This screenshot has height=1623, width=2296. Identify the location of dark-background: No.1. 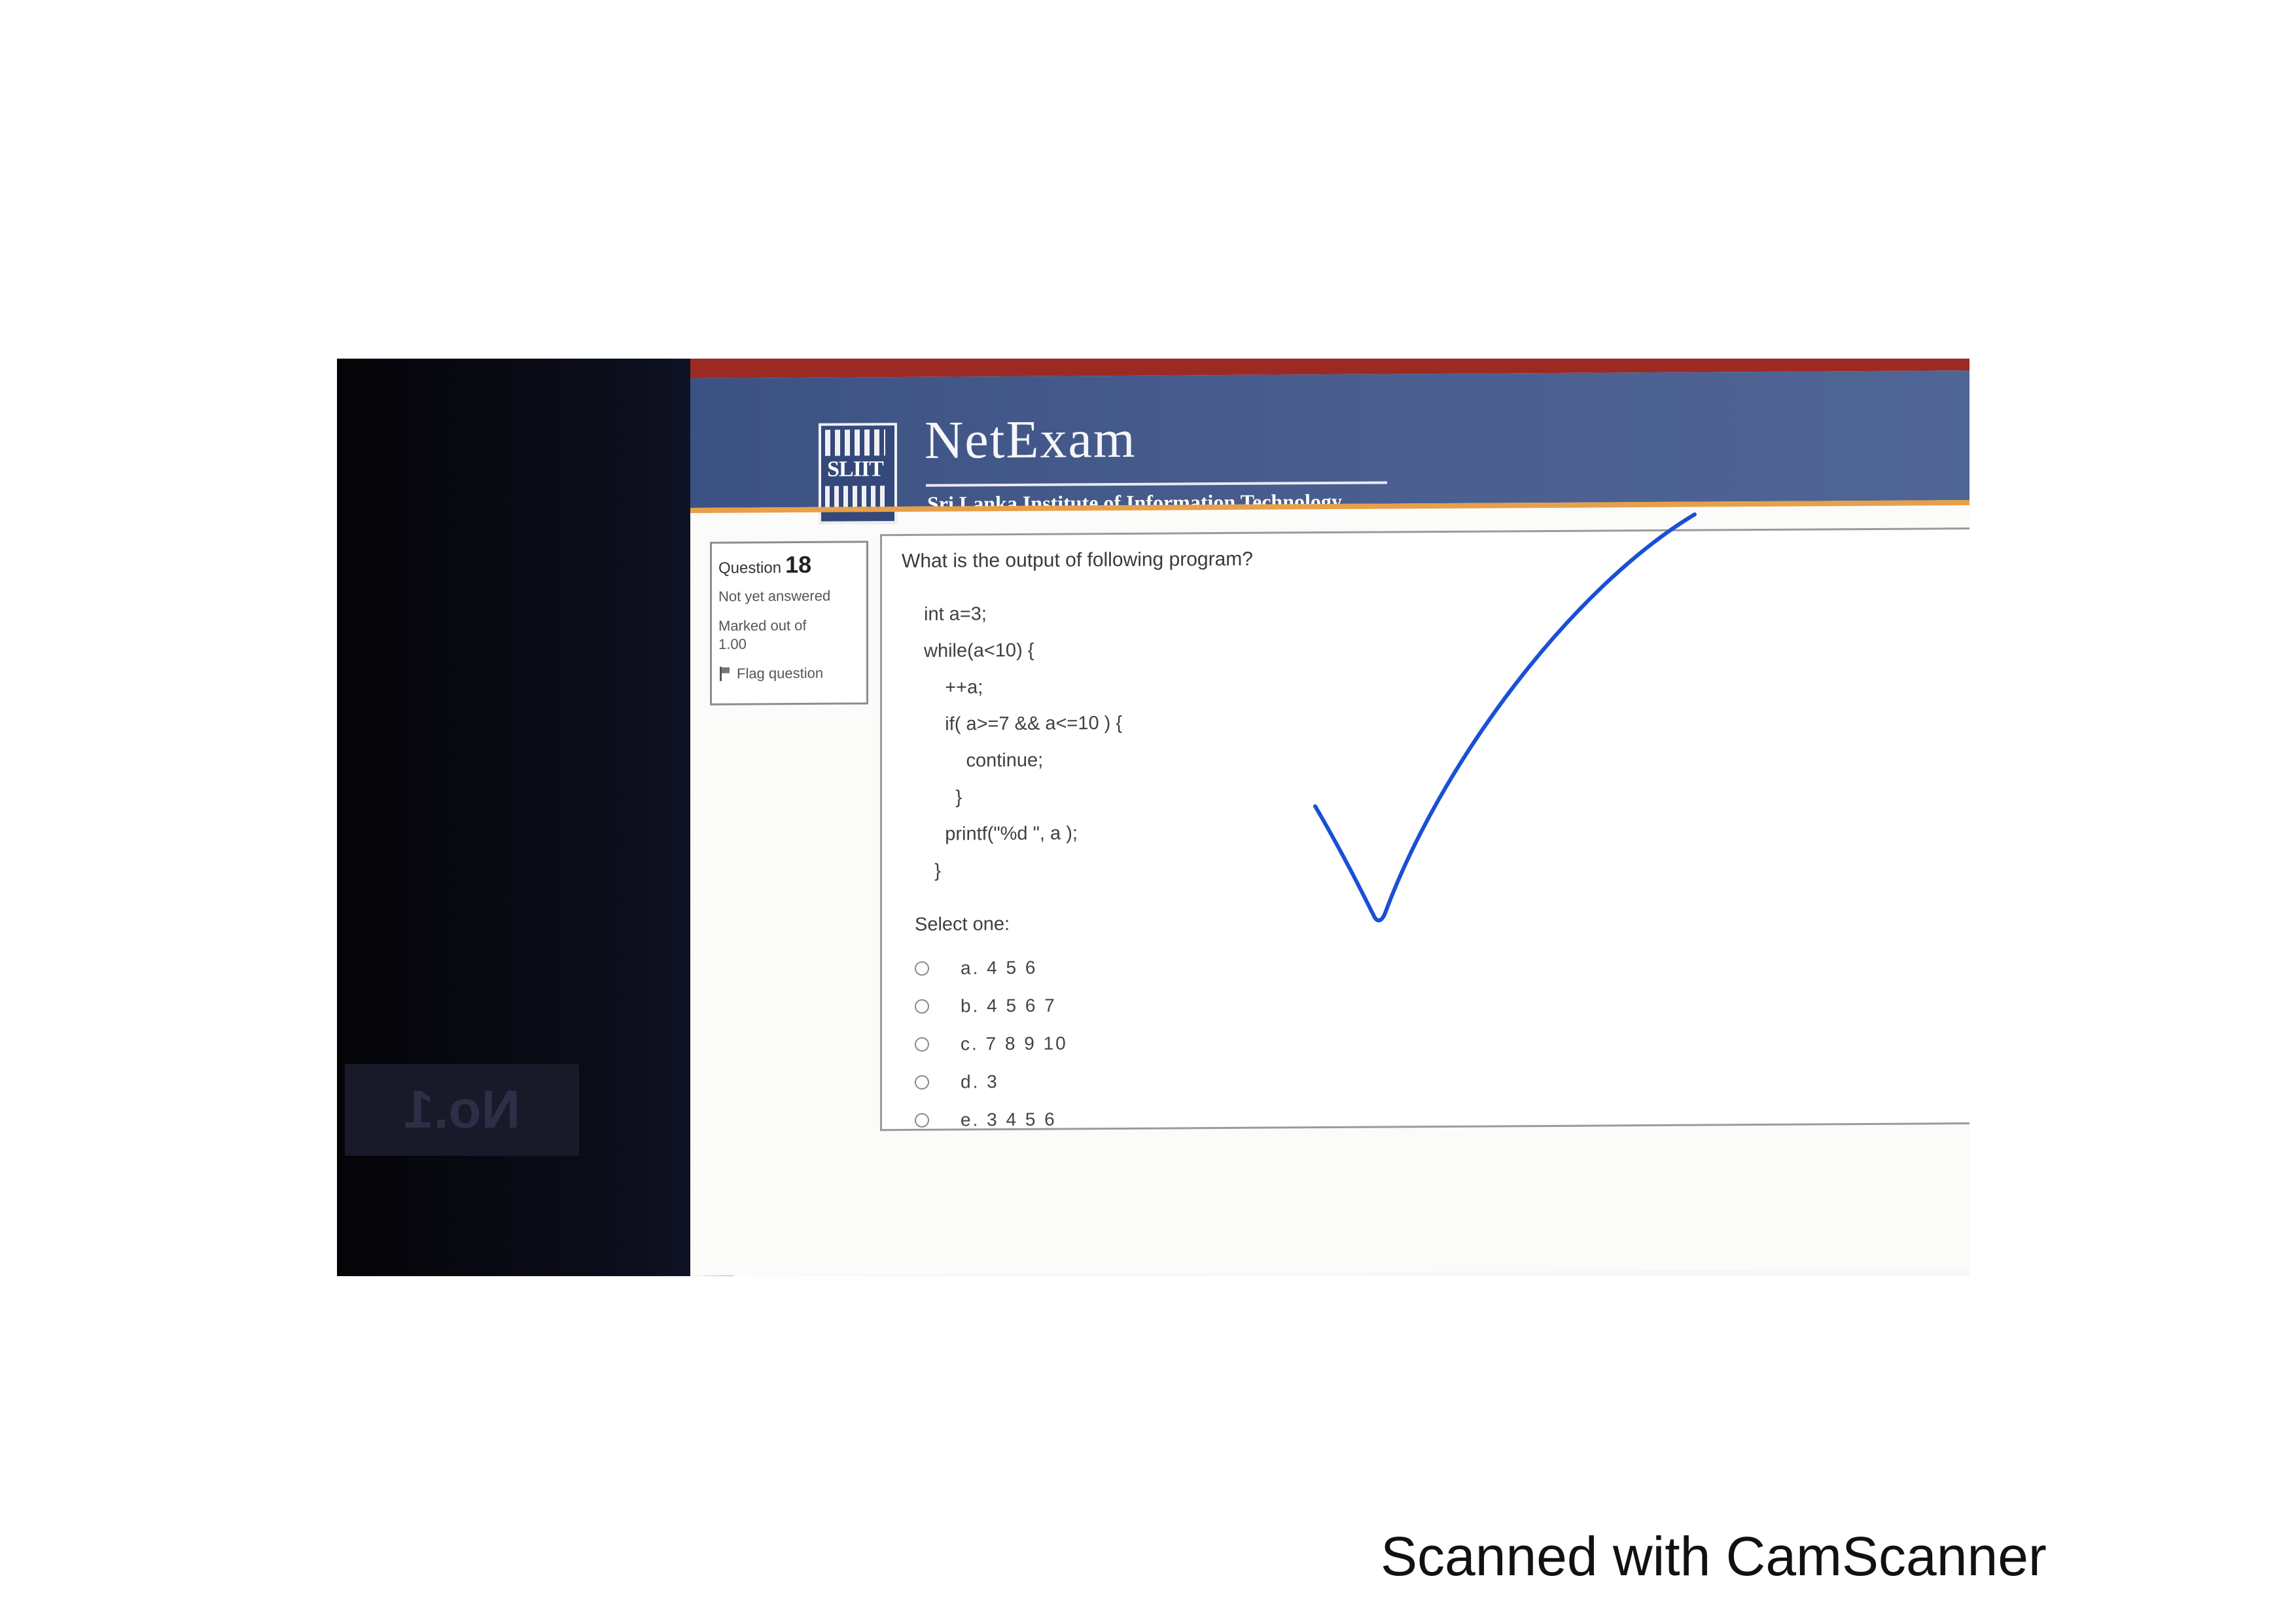
(535, 818).